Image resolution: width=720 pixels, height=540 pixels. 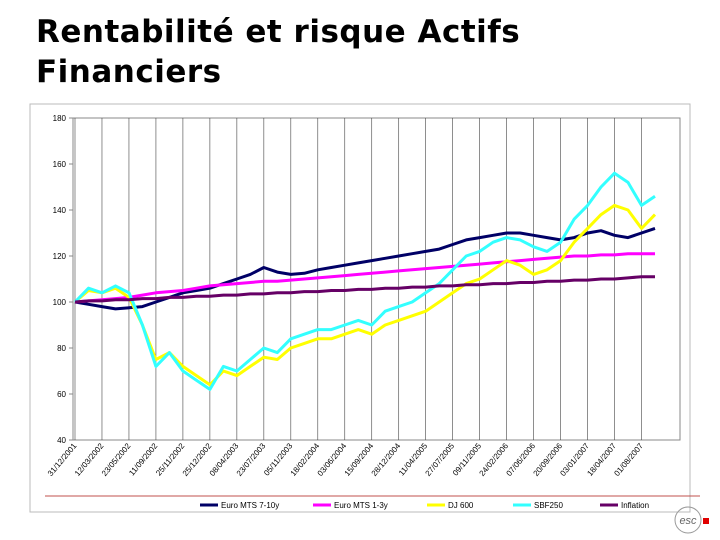 I want to click on logo: esc, so click(x=691, y=520).